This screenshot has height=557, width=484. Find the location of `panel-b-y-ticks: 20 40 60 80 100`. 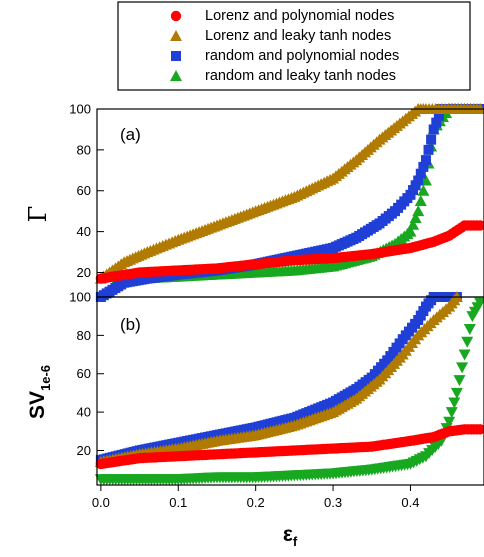

panel-b-y-ticks: 20 40 60 80 100 is located at coordinates (86, 374).